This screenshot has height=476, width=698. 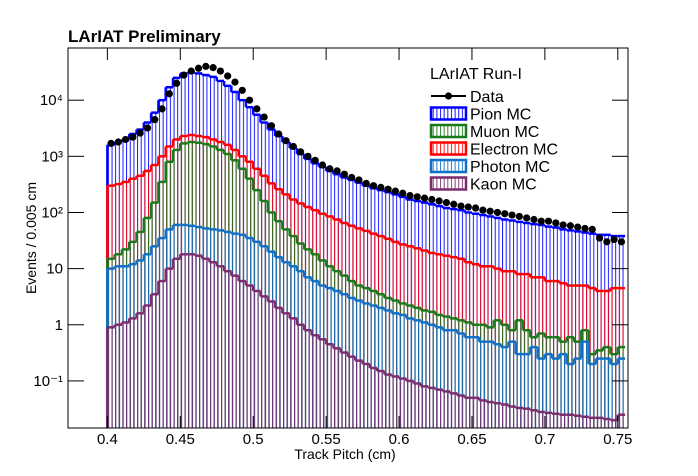 I want to click on legend-title: LArIAT Run-I, so click(x=476, y=74).